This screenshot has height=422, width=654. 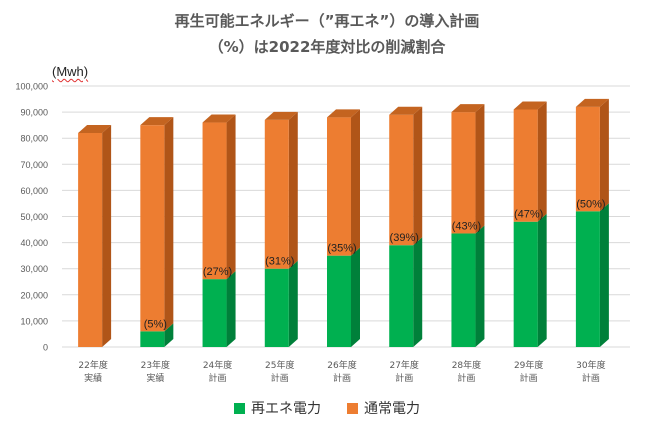 What do you see at coordinates (279, 365) in the screenshot?
I see `x-tick-label: 25年度` at bounding box center [279, 365].